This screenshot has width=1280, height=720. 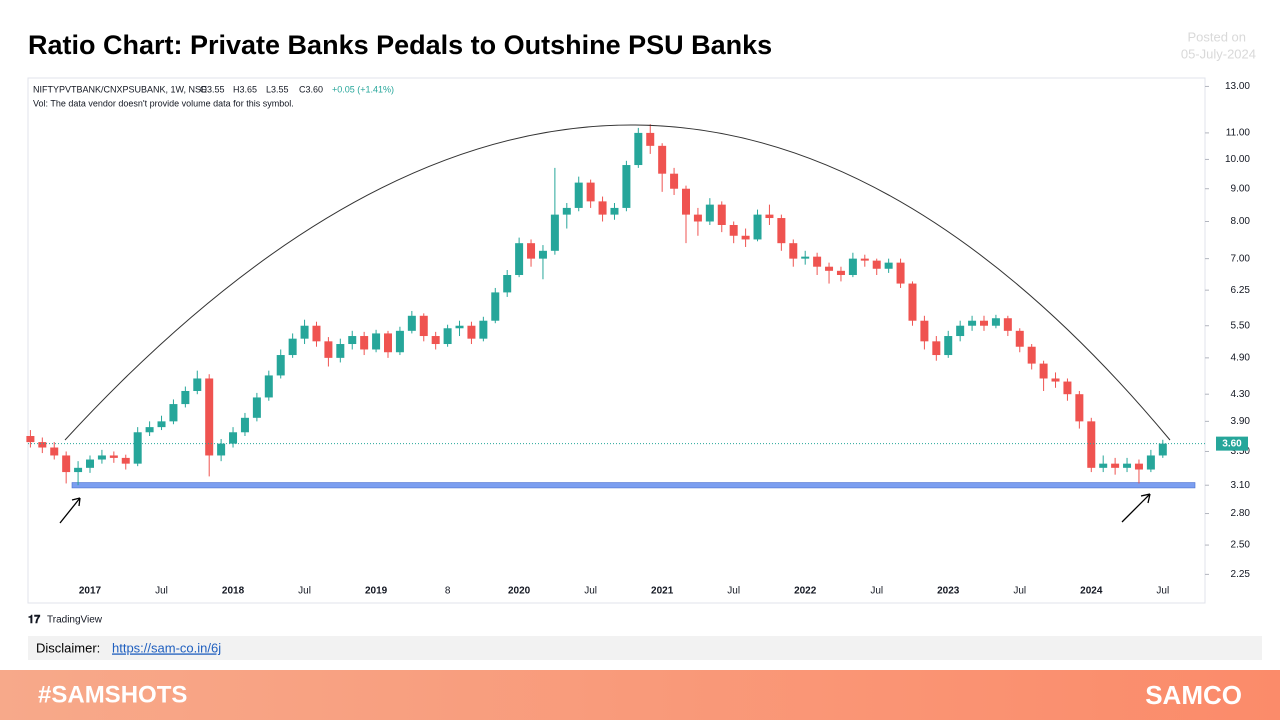 I want to click on source: TradingView, so click(x=75, y=620).